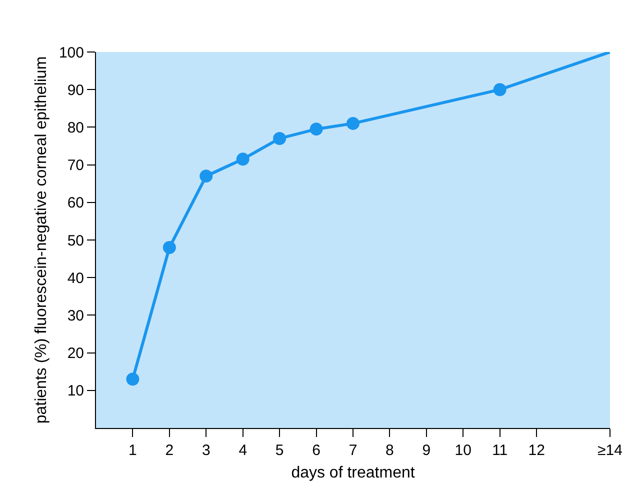 This screenshot has height=494, width=634. What do you see at coordinates (243, 450) in the screenshot?
I see `x-tick-label: 4` at bounding box center [243, 450].